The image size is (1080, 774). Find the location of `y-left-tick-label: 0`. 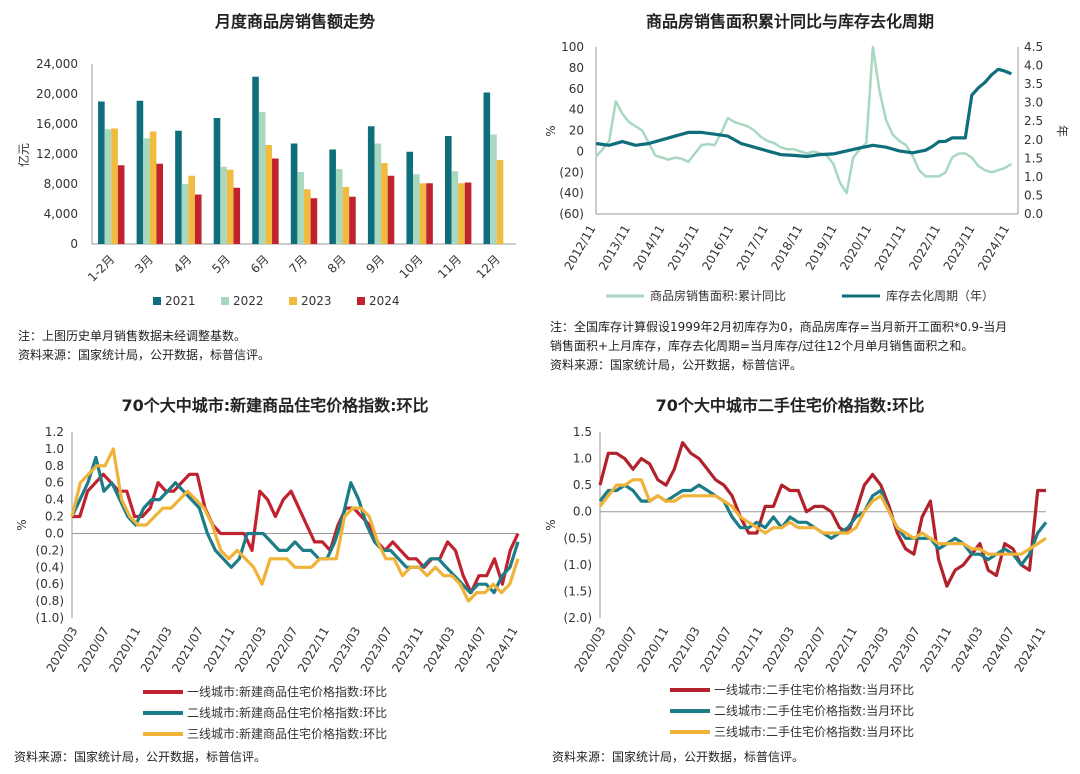

y-left-tick-label: 0 is located at coordinates (580, 151).